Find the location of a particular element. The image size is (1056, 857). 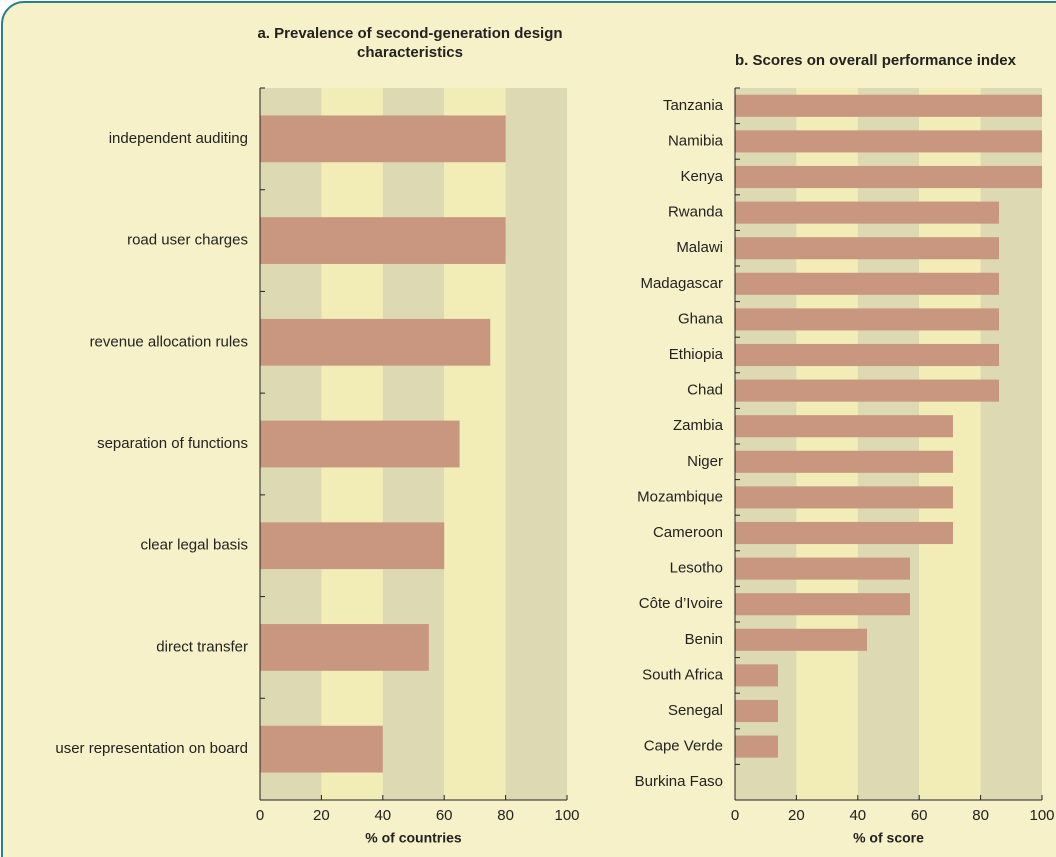

y-tick-label: clear legal basis is located at coordinates (194, 545).